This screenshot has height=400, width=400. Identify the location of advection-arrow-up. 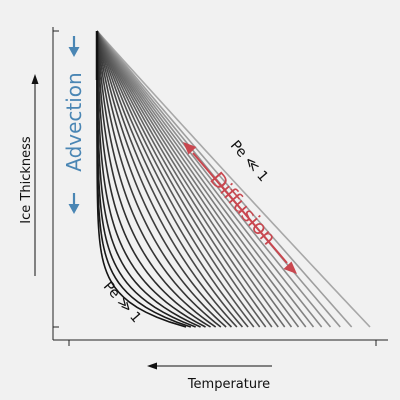
(74, 46).